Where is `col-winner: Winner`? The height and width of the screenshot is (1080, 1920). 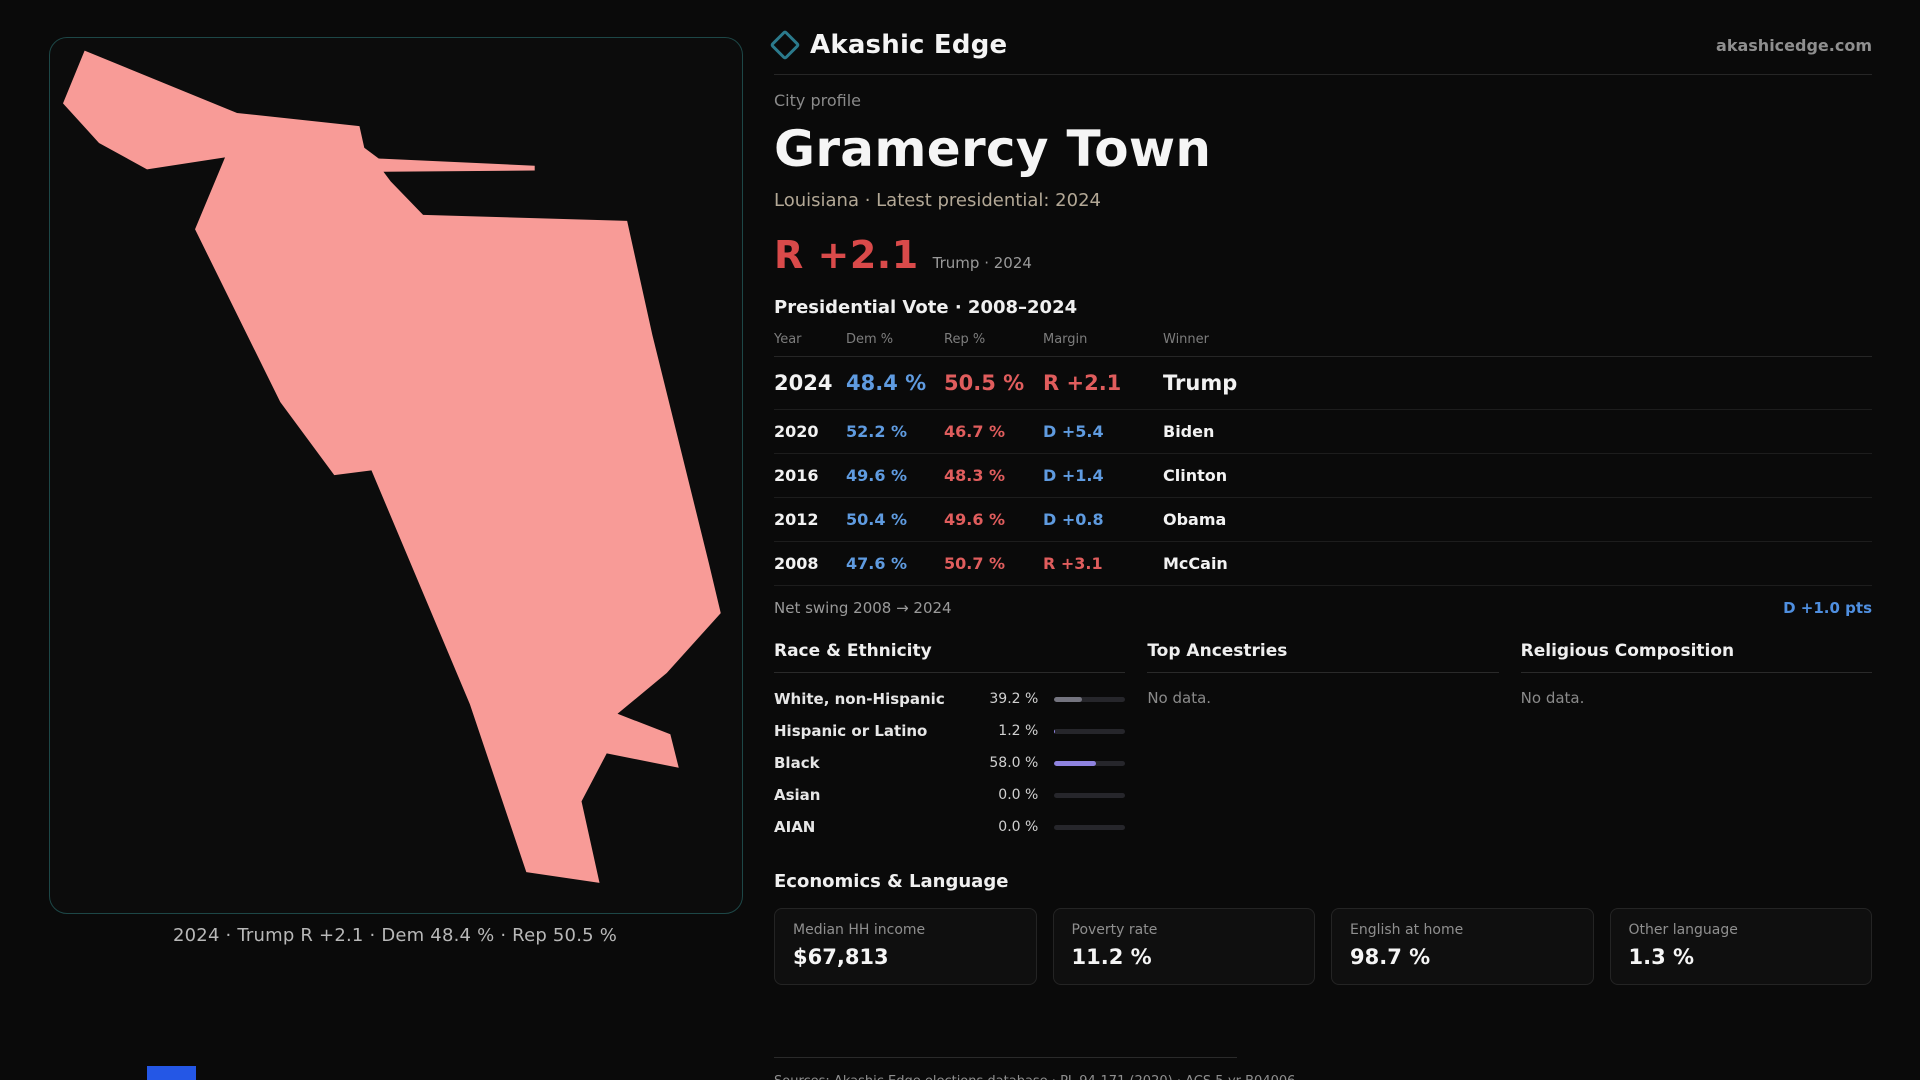 col-winner: Winner is located at coordinates (1186, 339).